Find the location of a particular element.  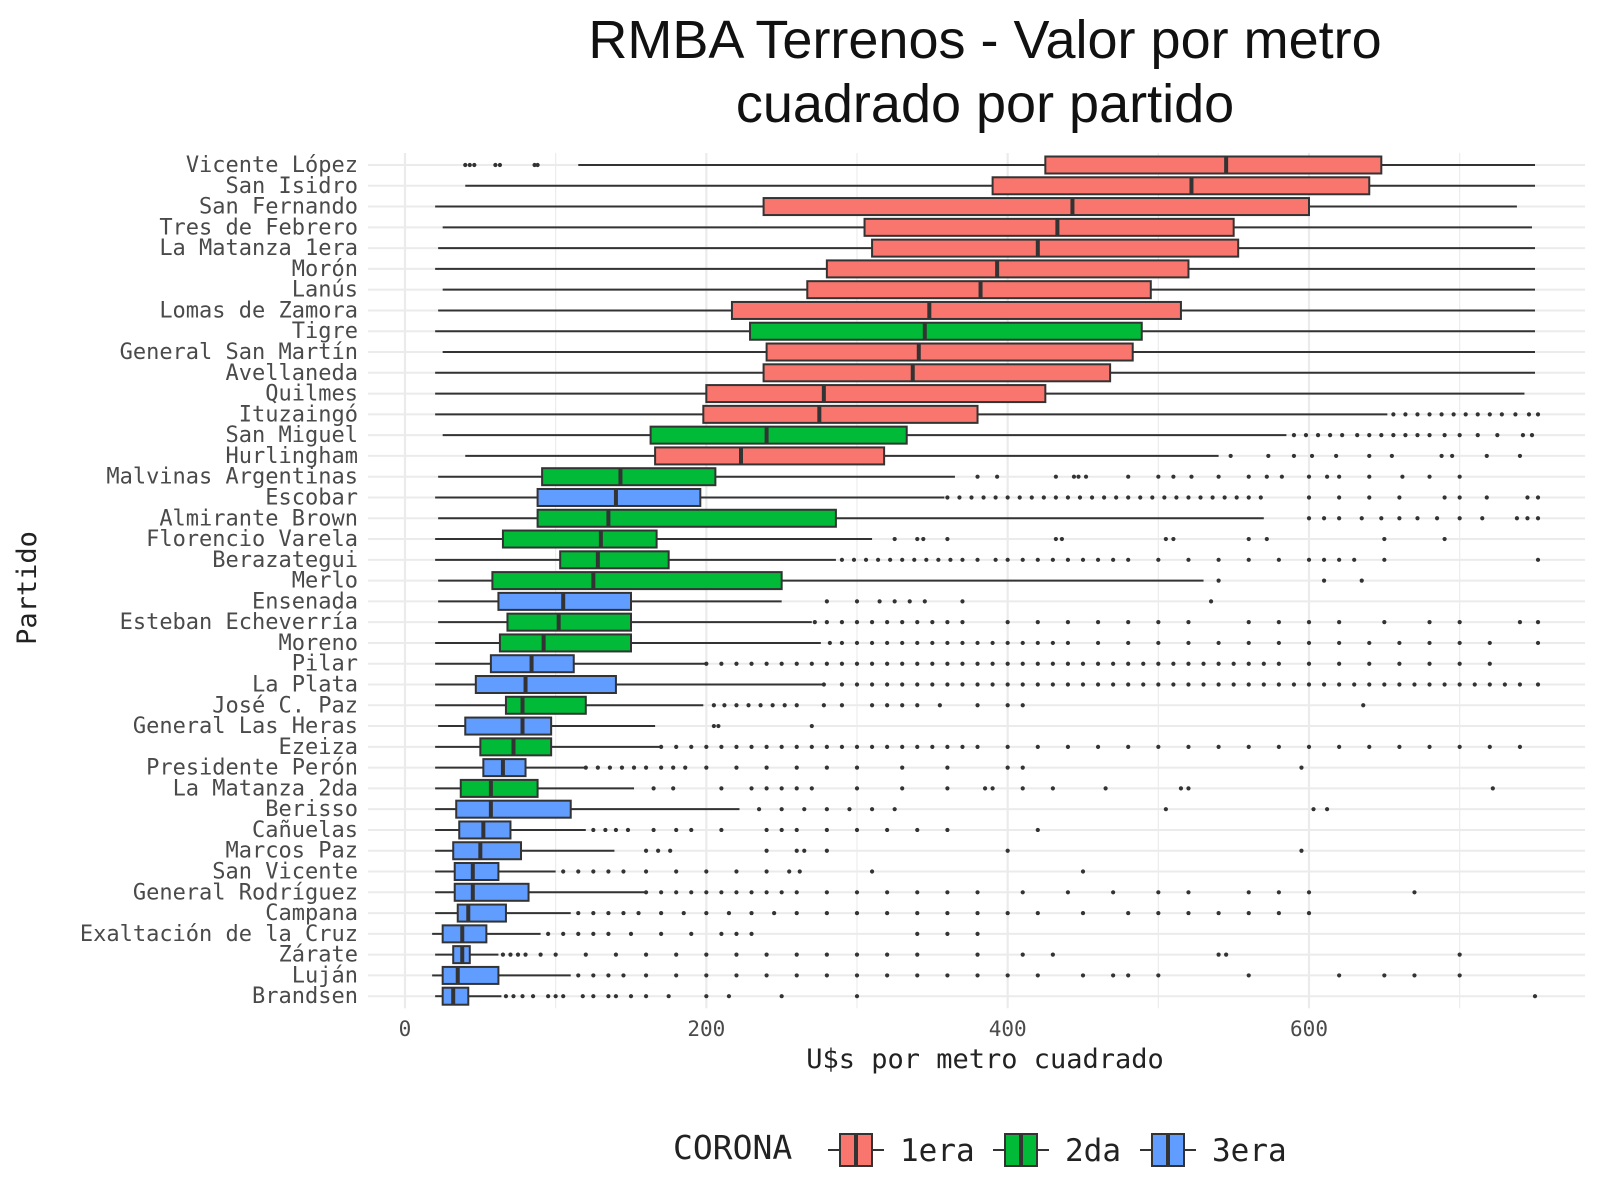

x-tick-label: 400 is located at coordinates (1008, 1029).